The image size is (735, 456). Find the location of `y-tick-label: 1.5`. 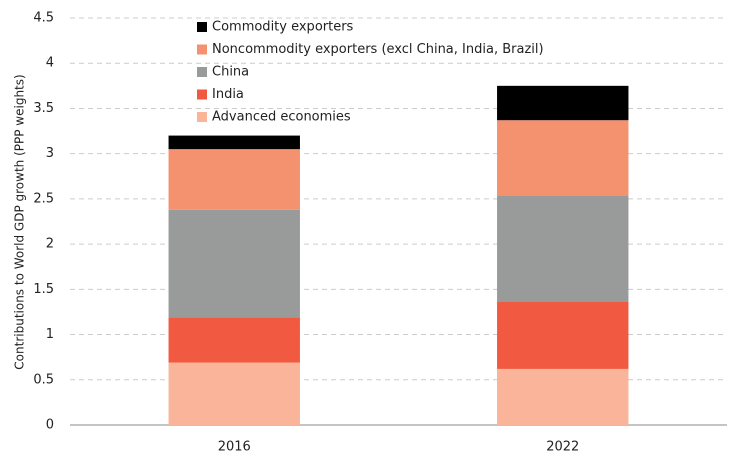

y-tick-label: 1.5 is located at coordinates (43, 289).